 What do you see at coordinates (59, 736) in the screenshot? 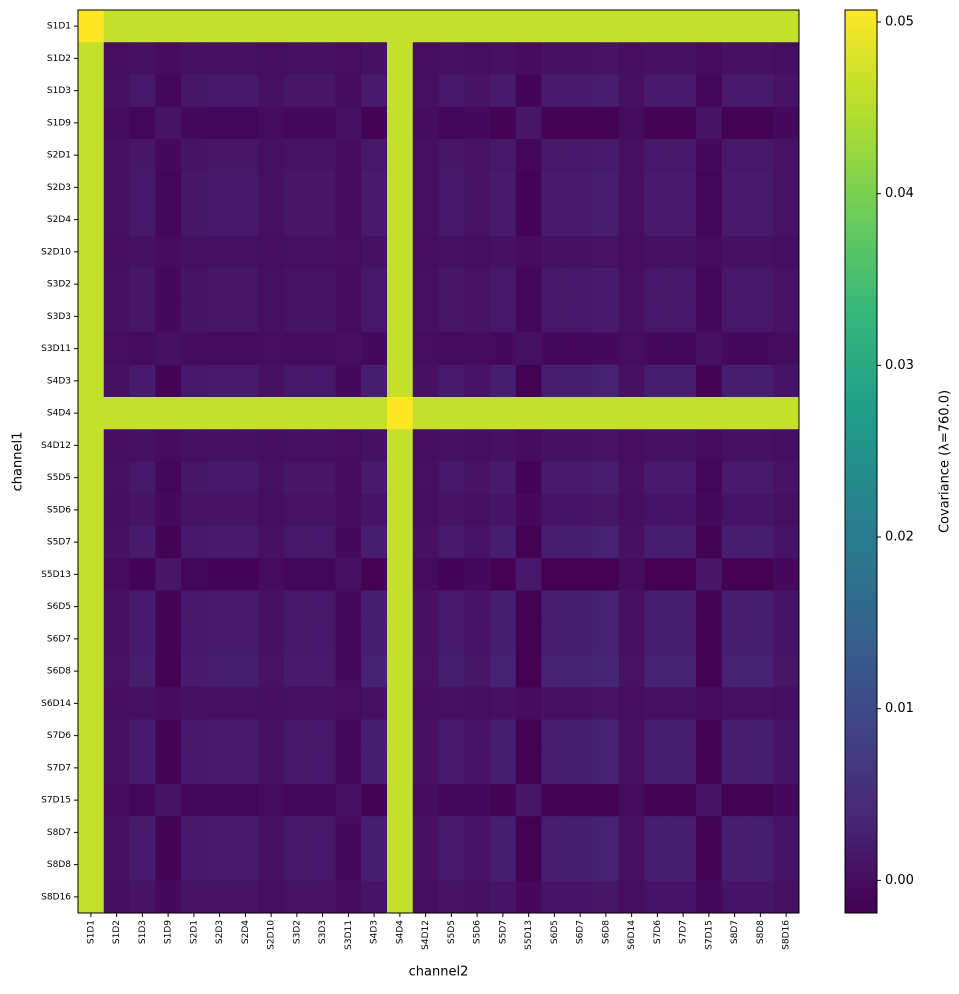
I see `y-tick-label: S7D6` at bounding box center [59, 736].